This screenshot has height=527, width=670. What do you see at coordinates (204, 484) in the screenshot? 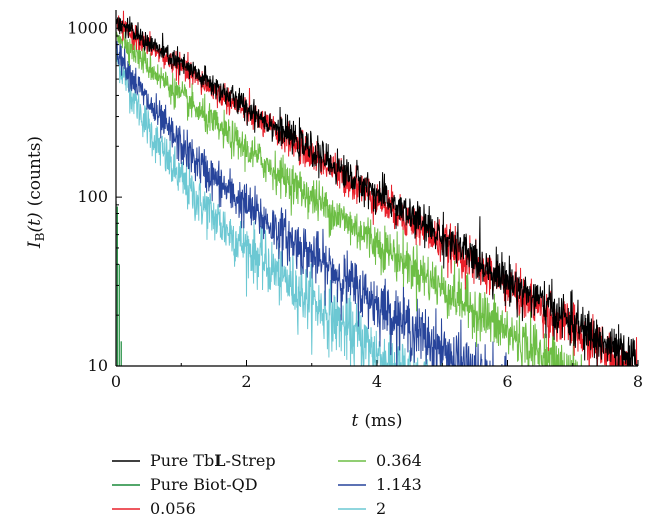
I see `legend-label: Pure Biot-QD` at bounding box center [204, 484].